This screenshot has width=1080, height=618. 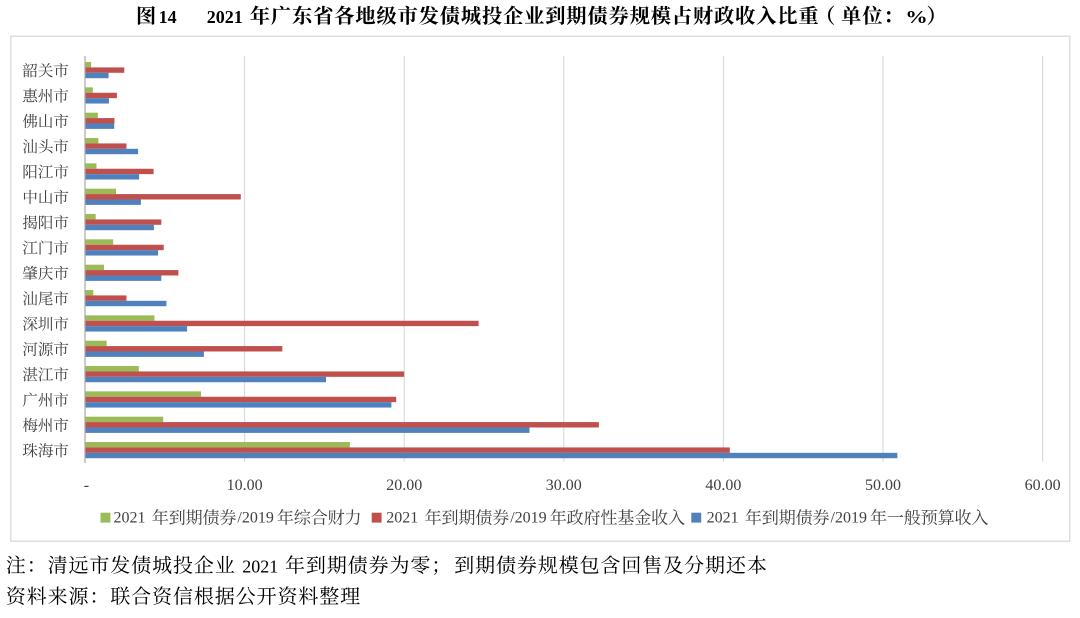 I want to click on svg-text: 10.00, so click(x=245, y=485).